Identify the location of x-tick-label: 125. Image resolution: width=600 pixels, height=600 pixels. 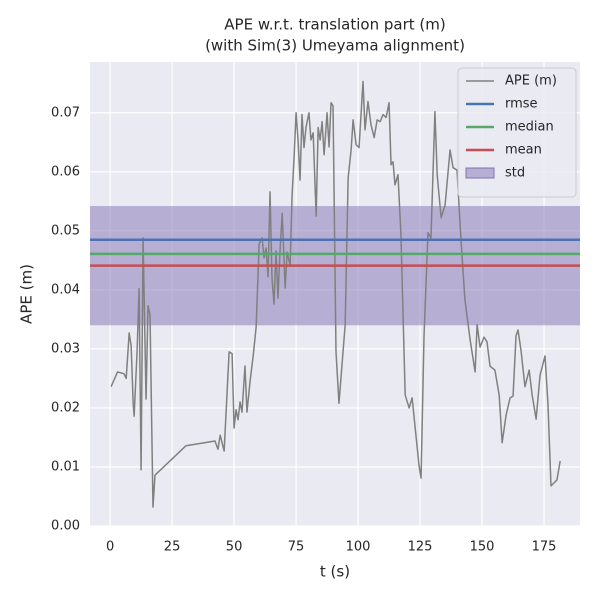
(420, 547).